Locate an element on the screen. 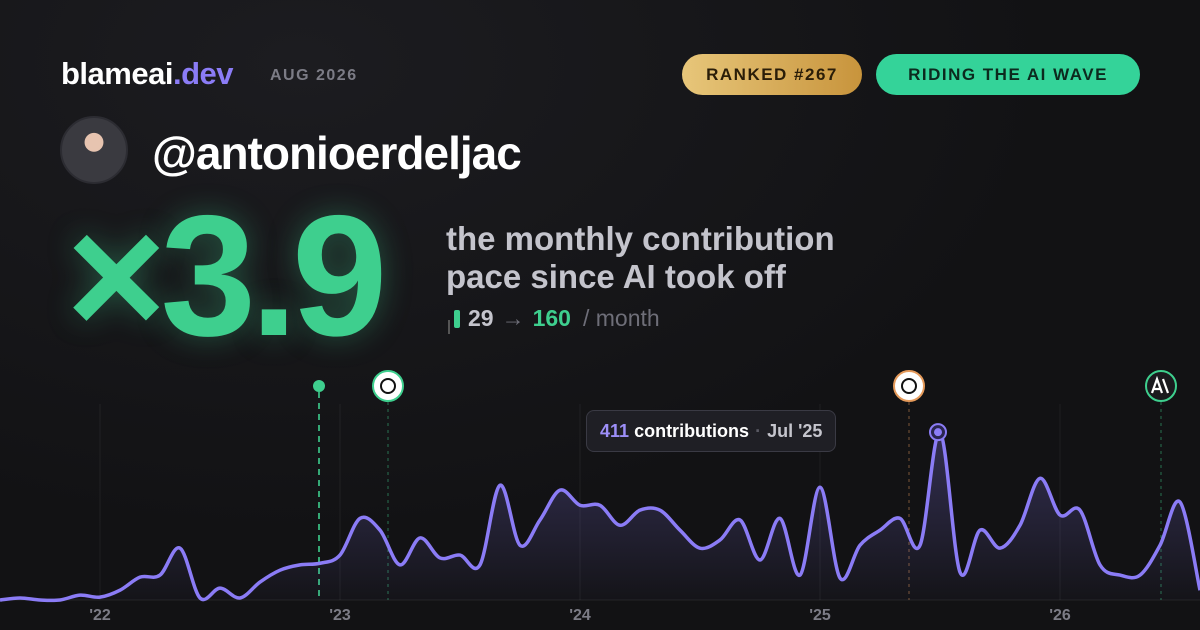 Image resolution: width=1200 pixels, height=630 pixels. tooltip: 411 contributions · Jul '25 is located at coordinates (711, 431).